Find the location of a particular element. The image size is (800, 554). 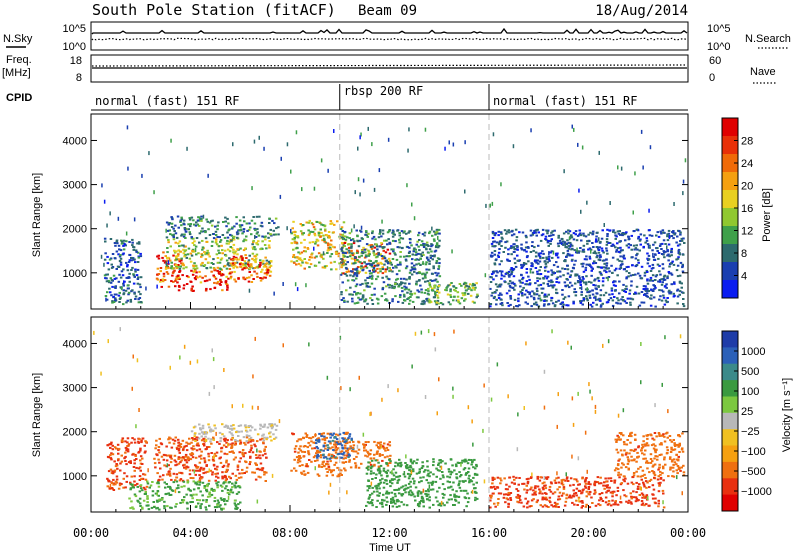

colorbar-swatch is located at coordinates (730, 253).